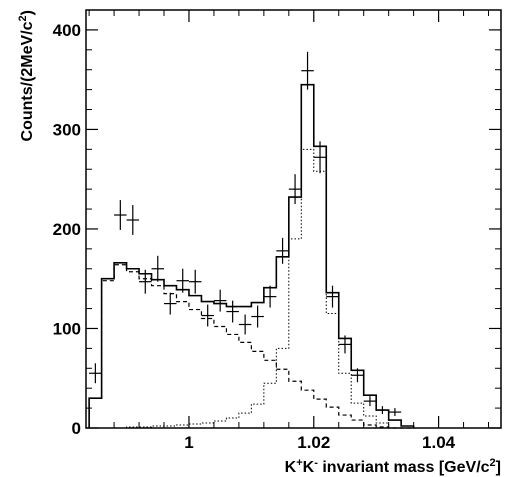  Describe the element at coordinates (67, 30) in the screenshot. I see `y-tick-label: 400` at that location.